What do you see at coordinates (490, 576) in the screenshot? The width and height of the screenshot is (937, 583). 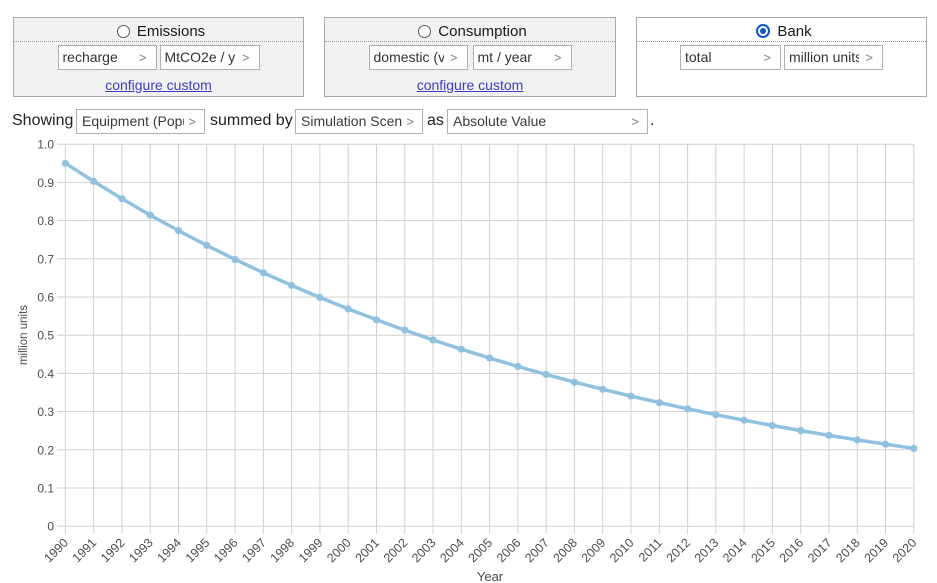 I see `svg-text: Year` at bounding box center [490, 576].